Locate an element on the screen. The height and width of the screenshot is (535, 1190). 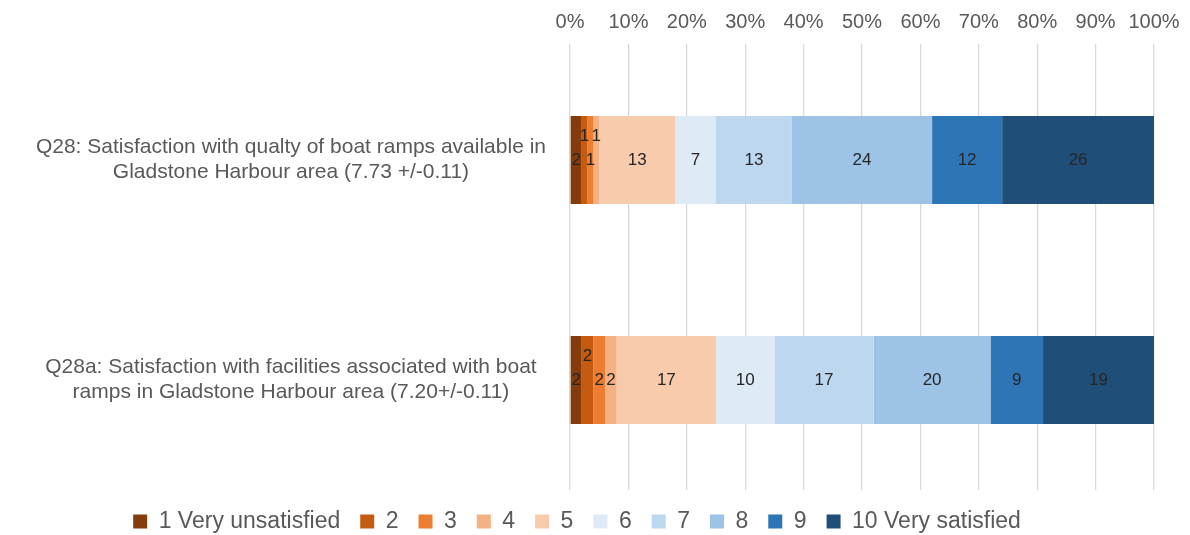
legend-label: 10 Very satisfied is located at coordinates (936, 519).